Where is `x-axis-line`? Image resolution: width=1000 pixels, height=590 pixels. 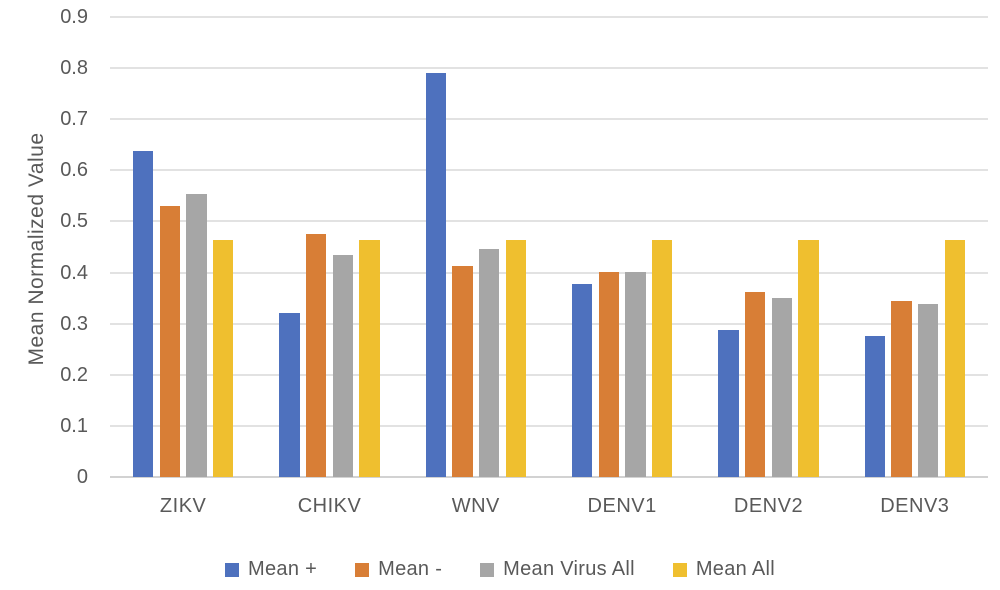 x-axis-line is located at coordinates (549, 477).